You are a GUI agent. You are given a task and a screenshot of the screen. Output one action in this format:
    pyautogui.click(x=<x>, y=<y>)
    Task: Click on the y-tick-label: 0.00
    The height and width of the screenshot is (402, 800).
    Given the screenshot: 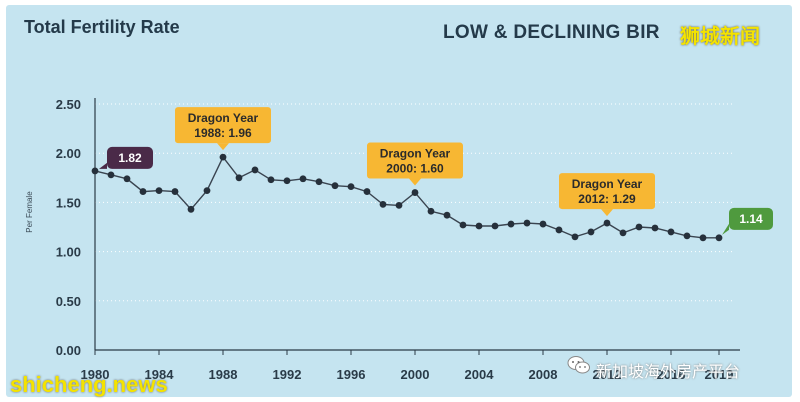 What is the action you would take?
    pyautogui.click(x=68, y=350)
    